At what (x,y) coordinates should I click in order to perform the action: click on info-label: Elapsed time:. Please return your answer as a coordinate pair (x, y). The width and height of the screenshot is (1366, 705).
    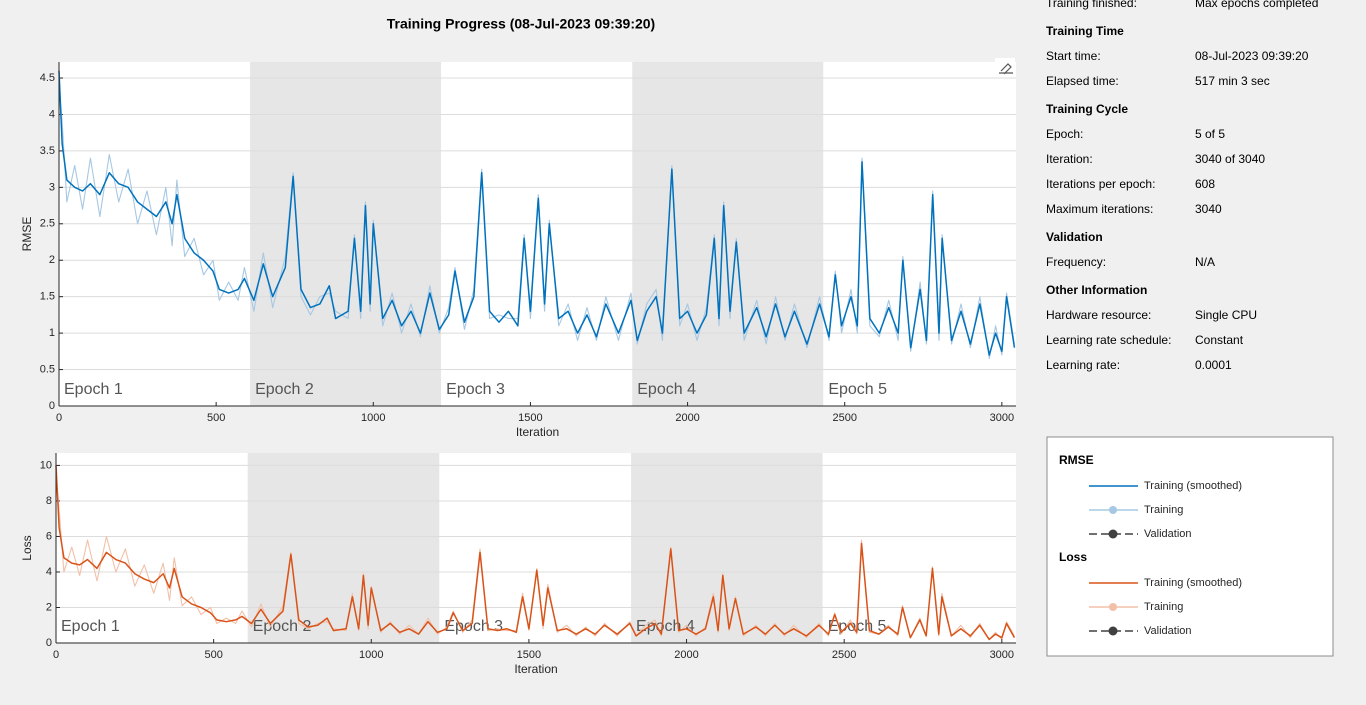
    Looking at the image, I should click on (1082, 81).